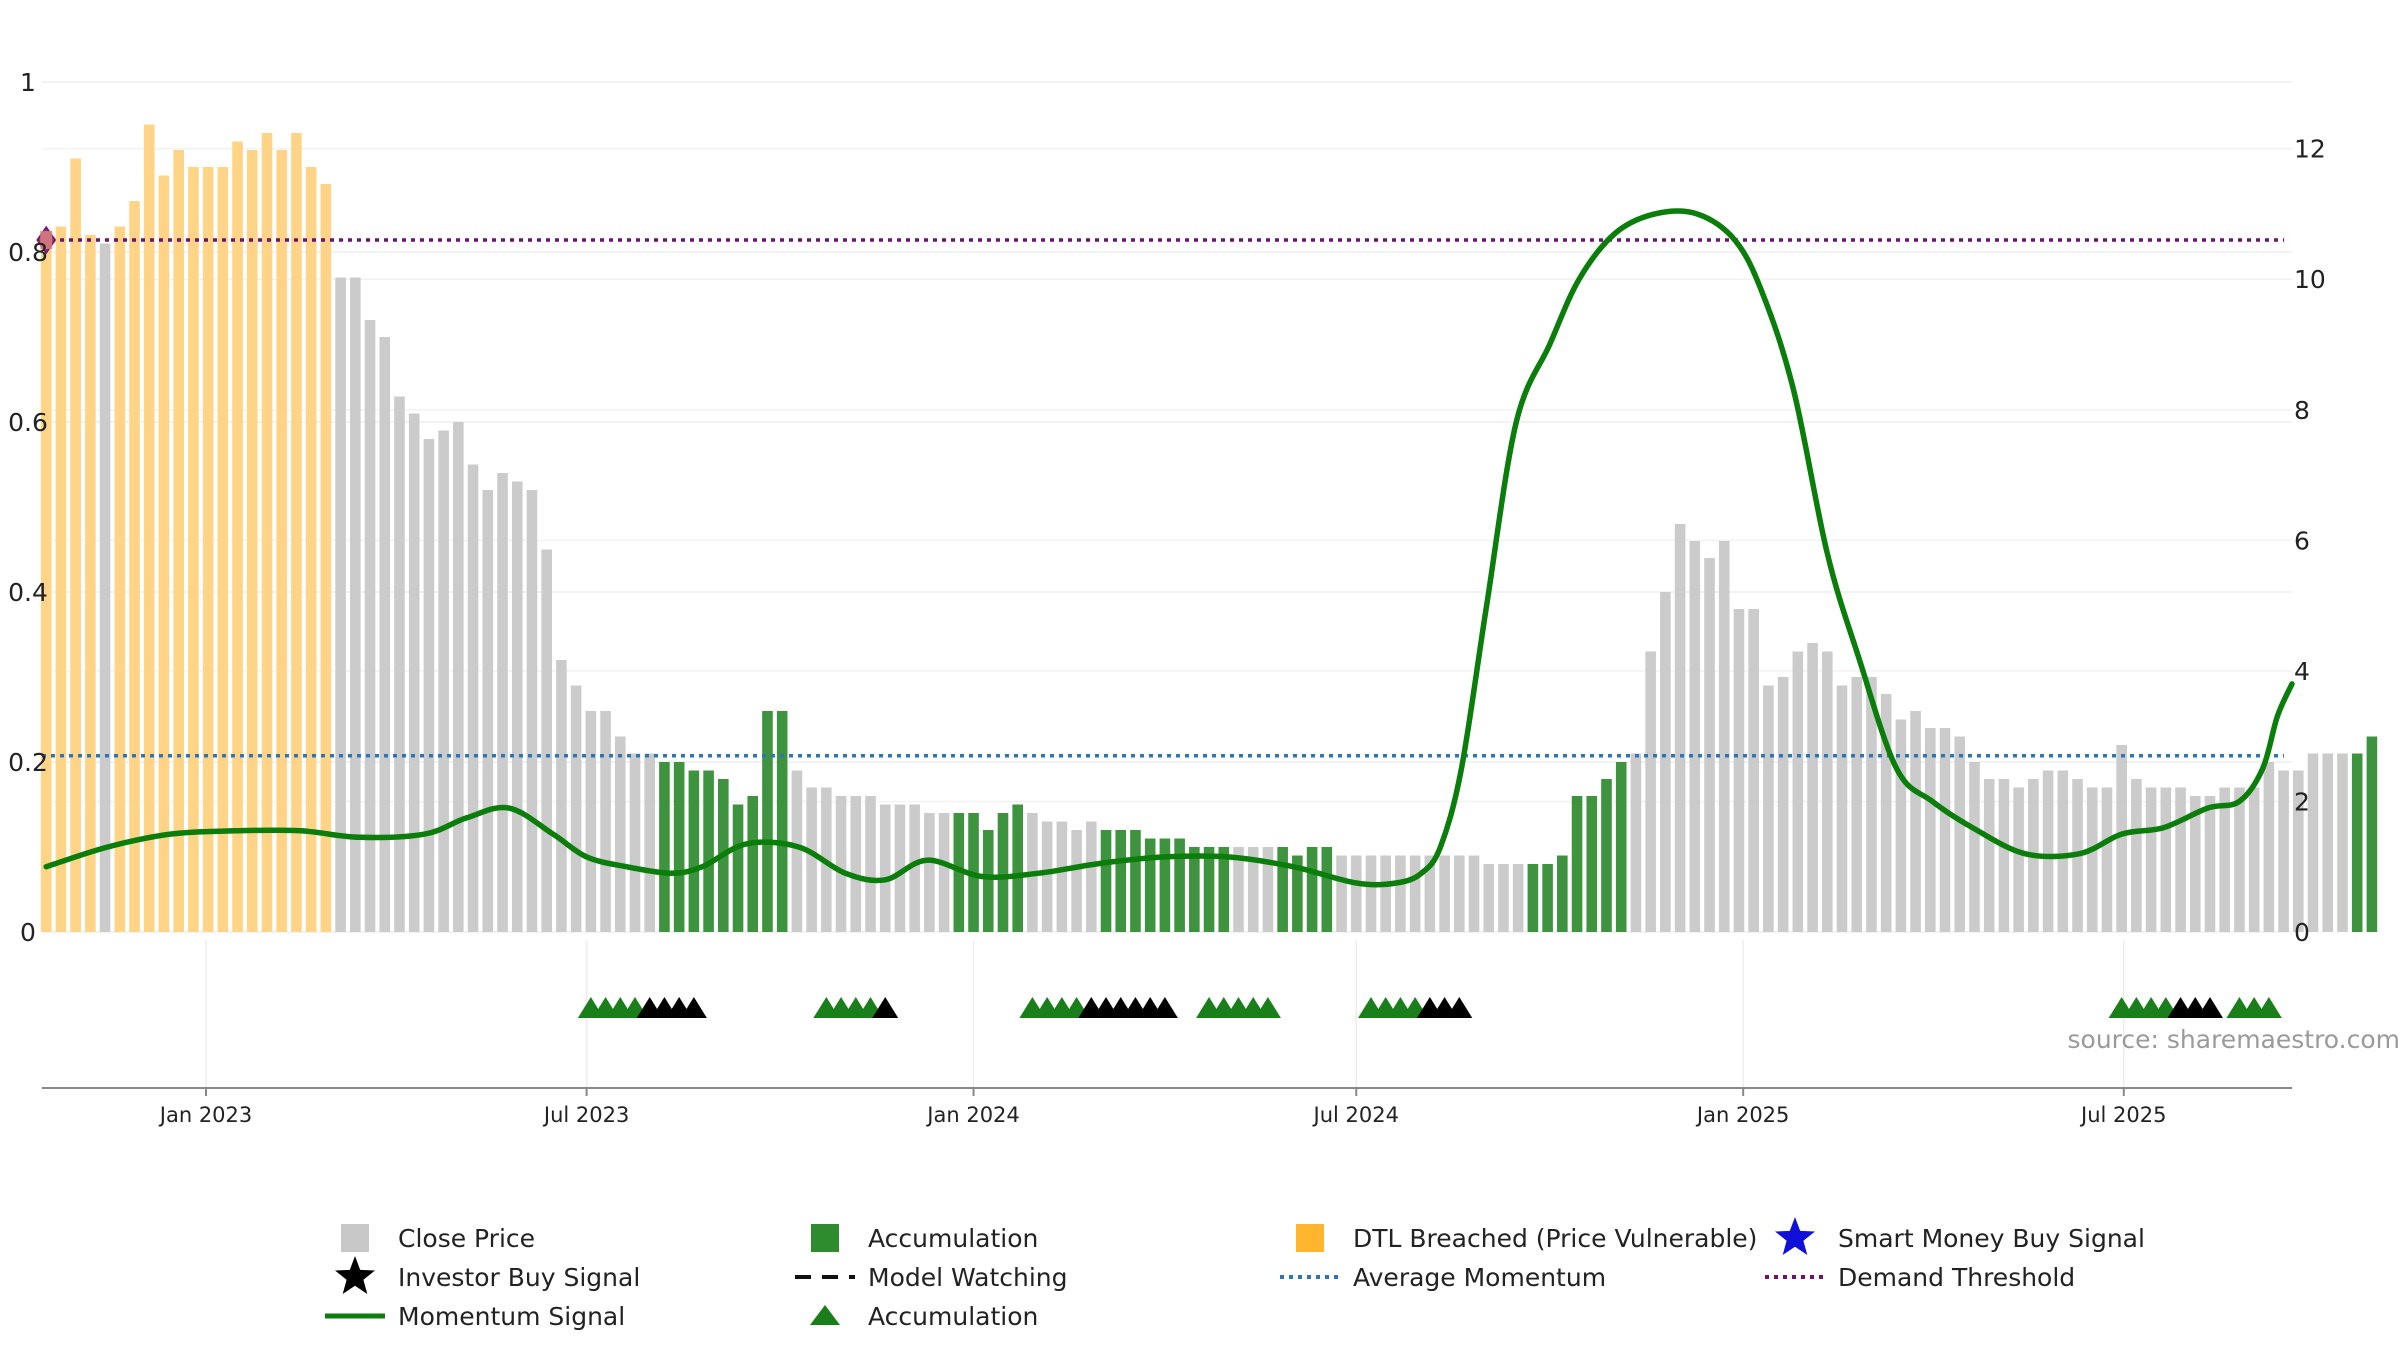 This screenshot has height=1354, width=2400. I want to click on legend-item: Model Watching, so click(931, 1277).